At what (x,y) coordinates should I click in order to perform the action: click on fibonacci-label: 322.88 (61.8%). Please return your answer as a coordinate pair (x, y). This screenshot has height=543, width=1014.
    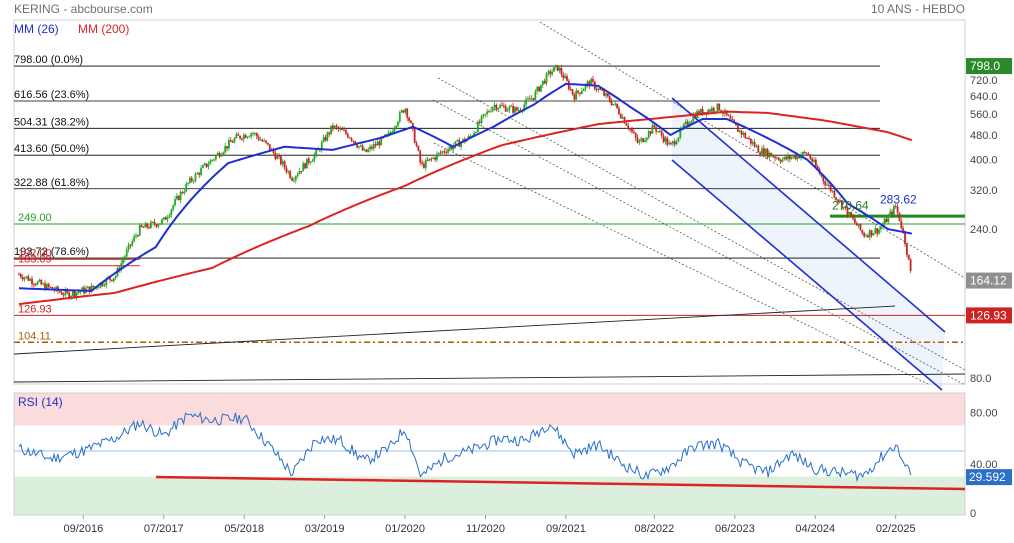
    Looking at the image, I should click on (51, 183).